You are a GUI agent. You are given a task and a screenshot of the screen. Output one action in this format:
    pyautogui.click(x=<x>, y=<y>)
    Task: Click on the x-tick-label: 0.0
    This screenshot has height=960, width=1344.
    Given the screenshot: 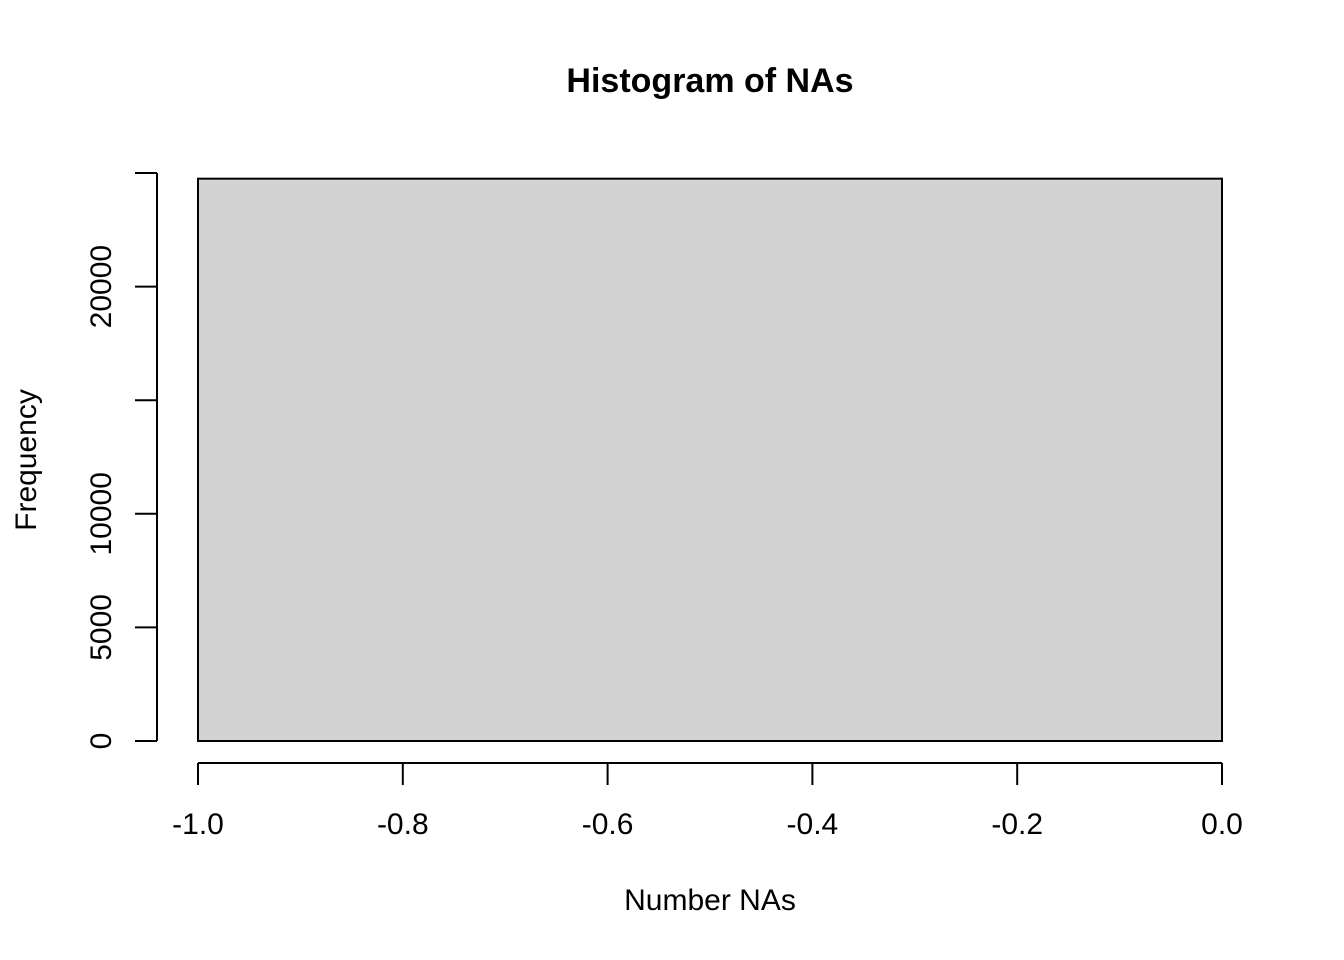 What is the action you would take?
    pyautogui.click(x=1222, y=824)
    